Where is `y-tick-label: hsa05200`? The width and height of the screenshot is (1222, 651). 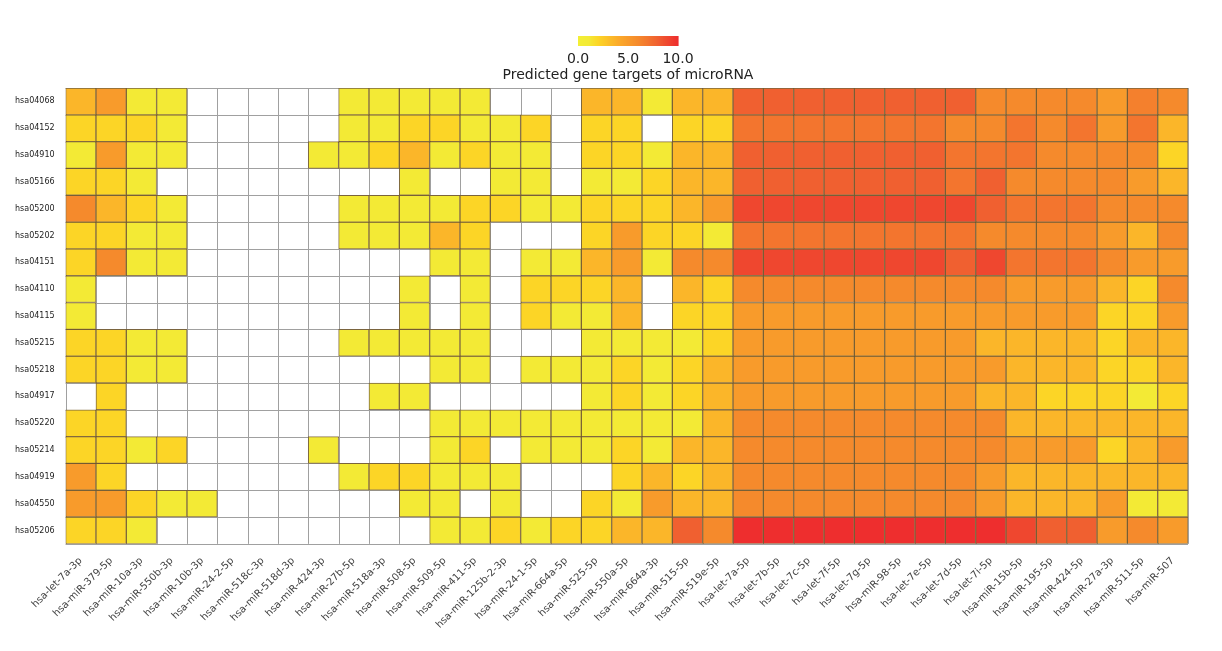 y-tick-label: hsa05200 is located at coordinates (35, 208).